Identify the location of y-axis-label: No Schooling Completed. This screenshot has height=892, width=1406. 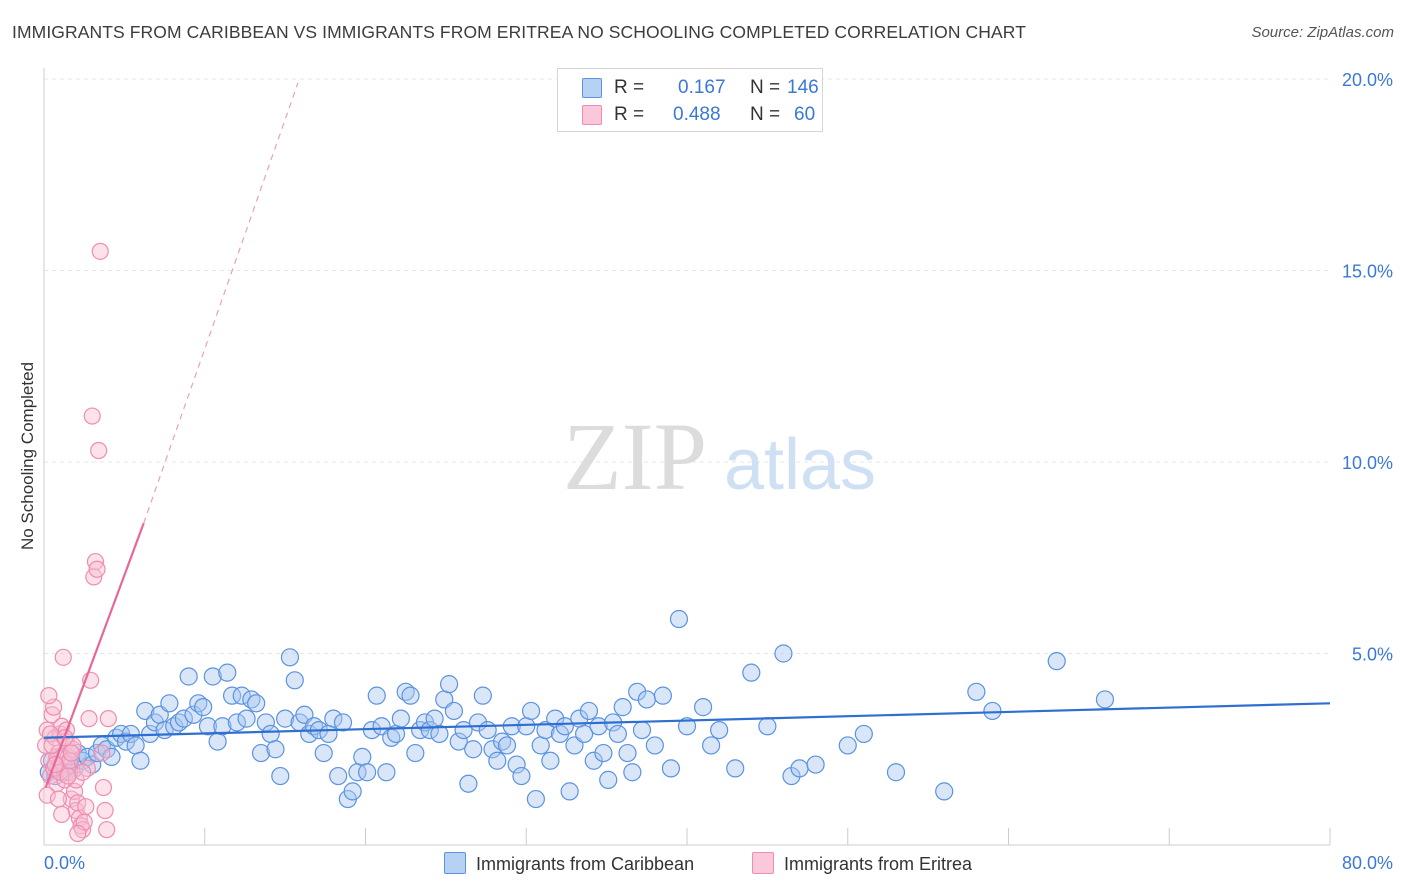
(27, 456).